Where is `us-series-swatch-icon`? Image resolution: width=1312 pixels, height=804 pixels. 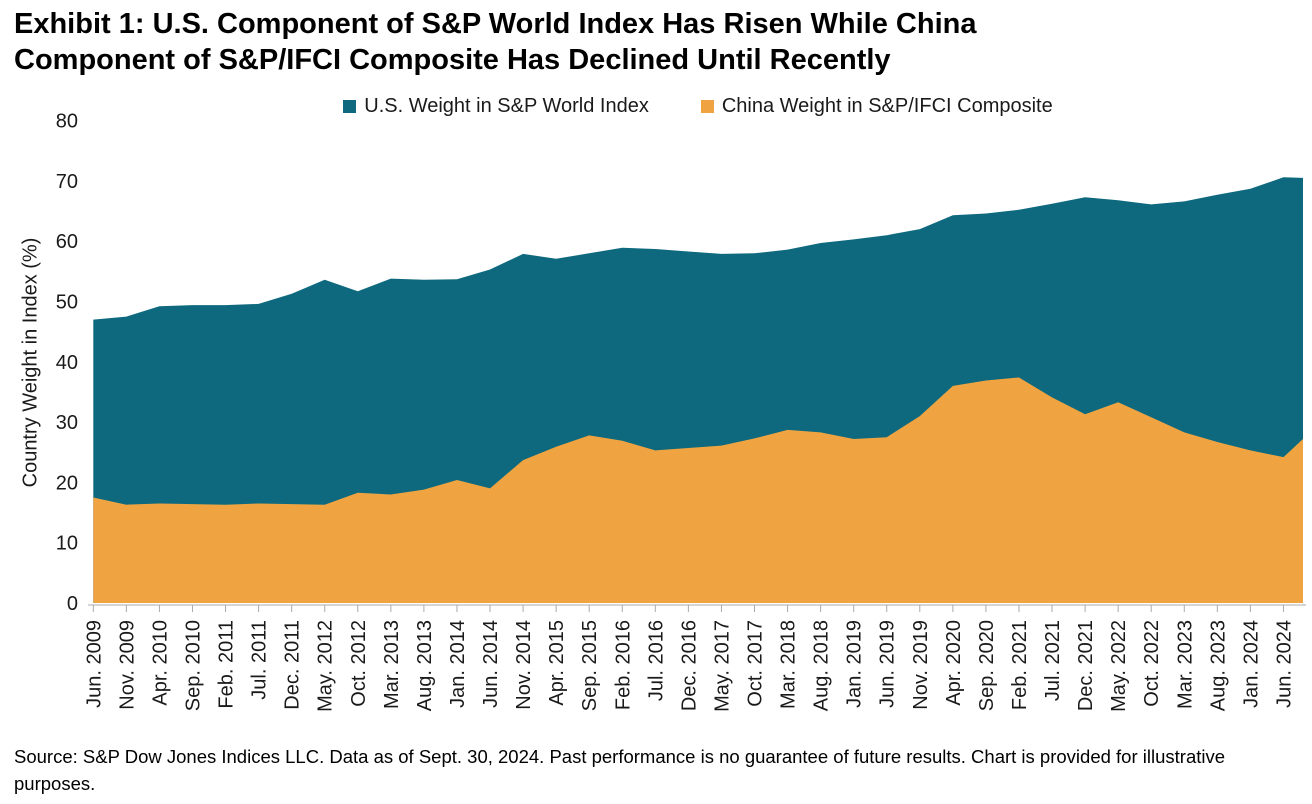 us-series-swatch-icon is located at coordinates (350, 106).